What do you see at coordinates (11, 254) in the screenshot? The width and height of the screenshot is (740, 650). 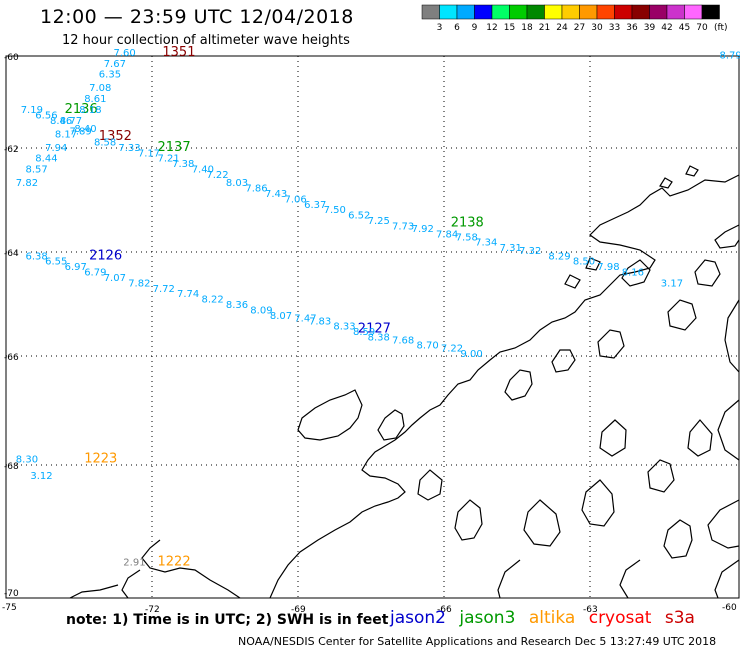 I see `lat-label: -64` at bounding box center [11, 254].